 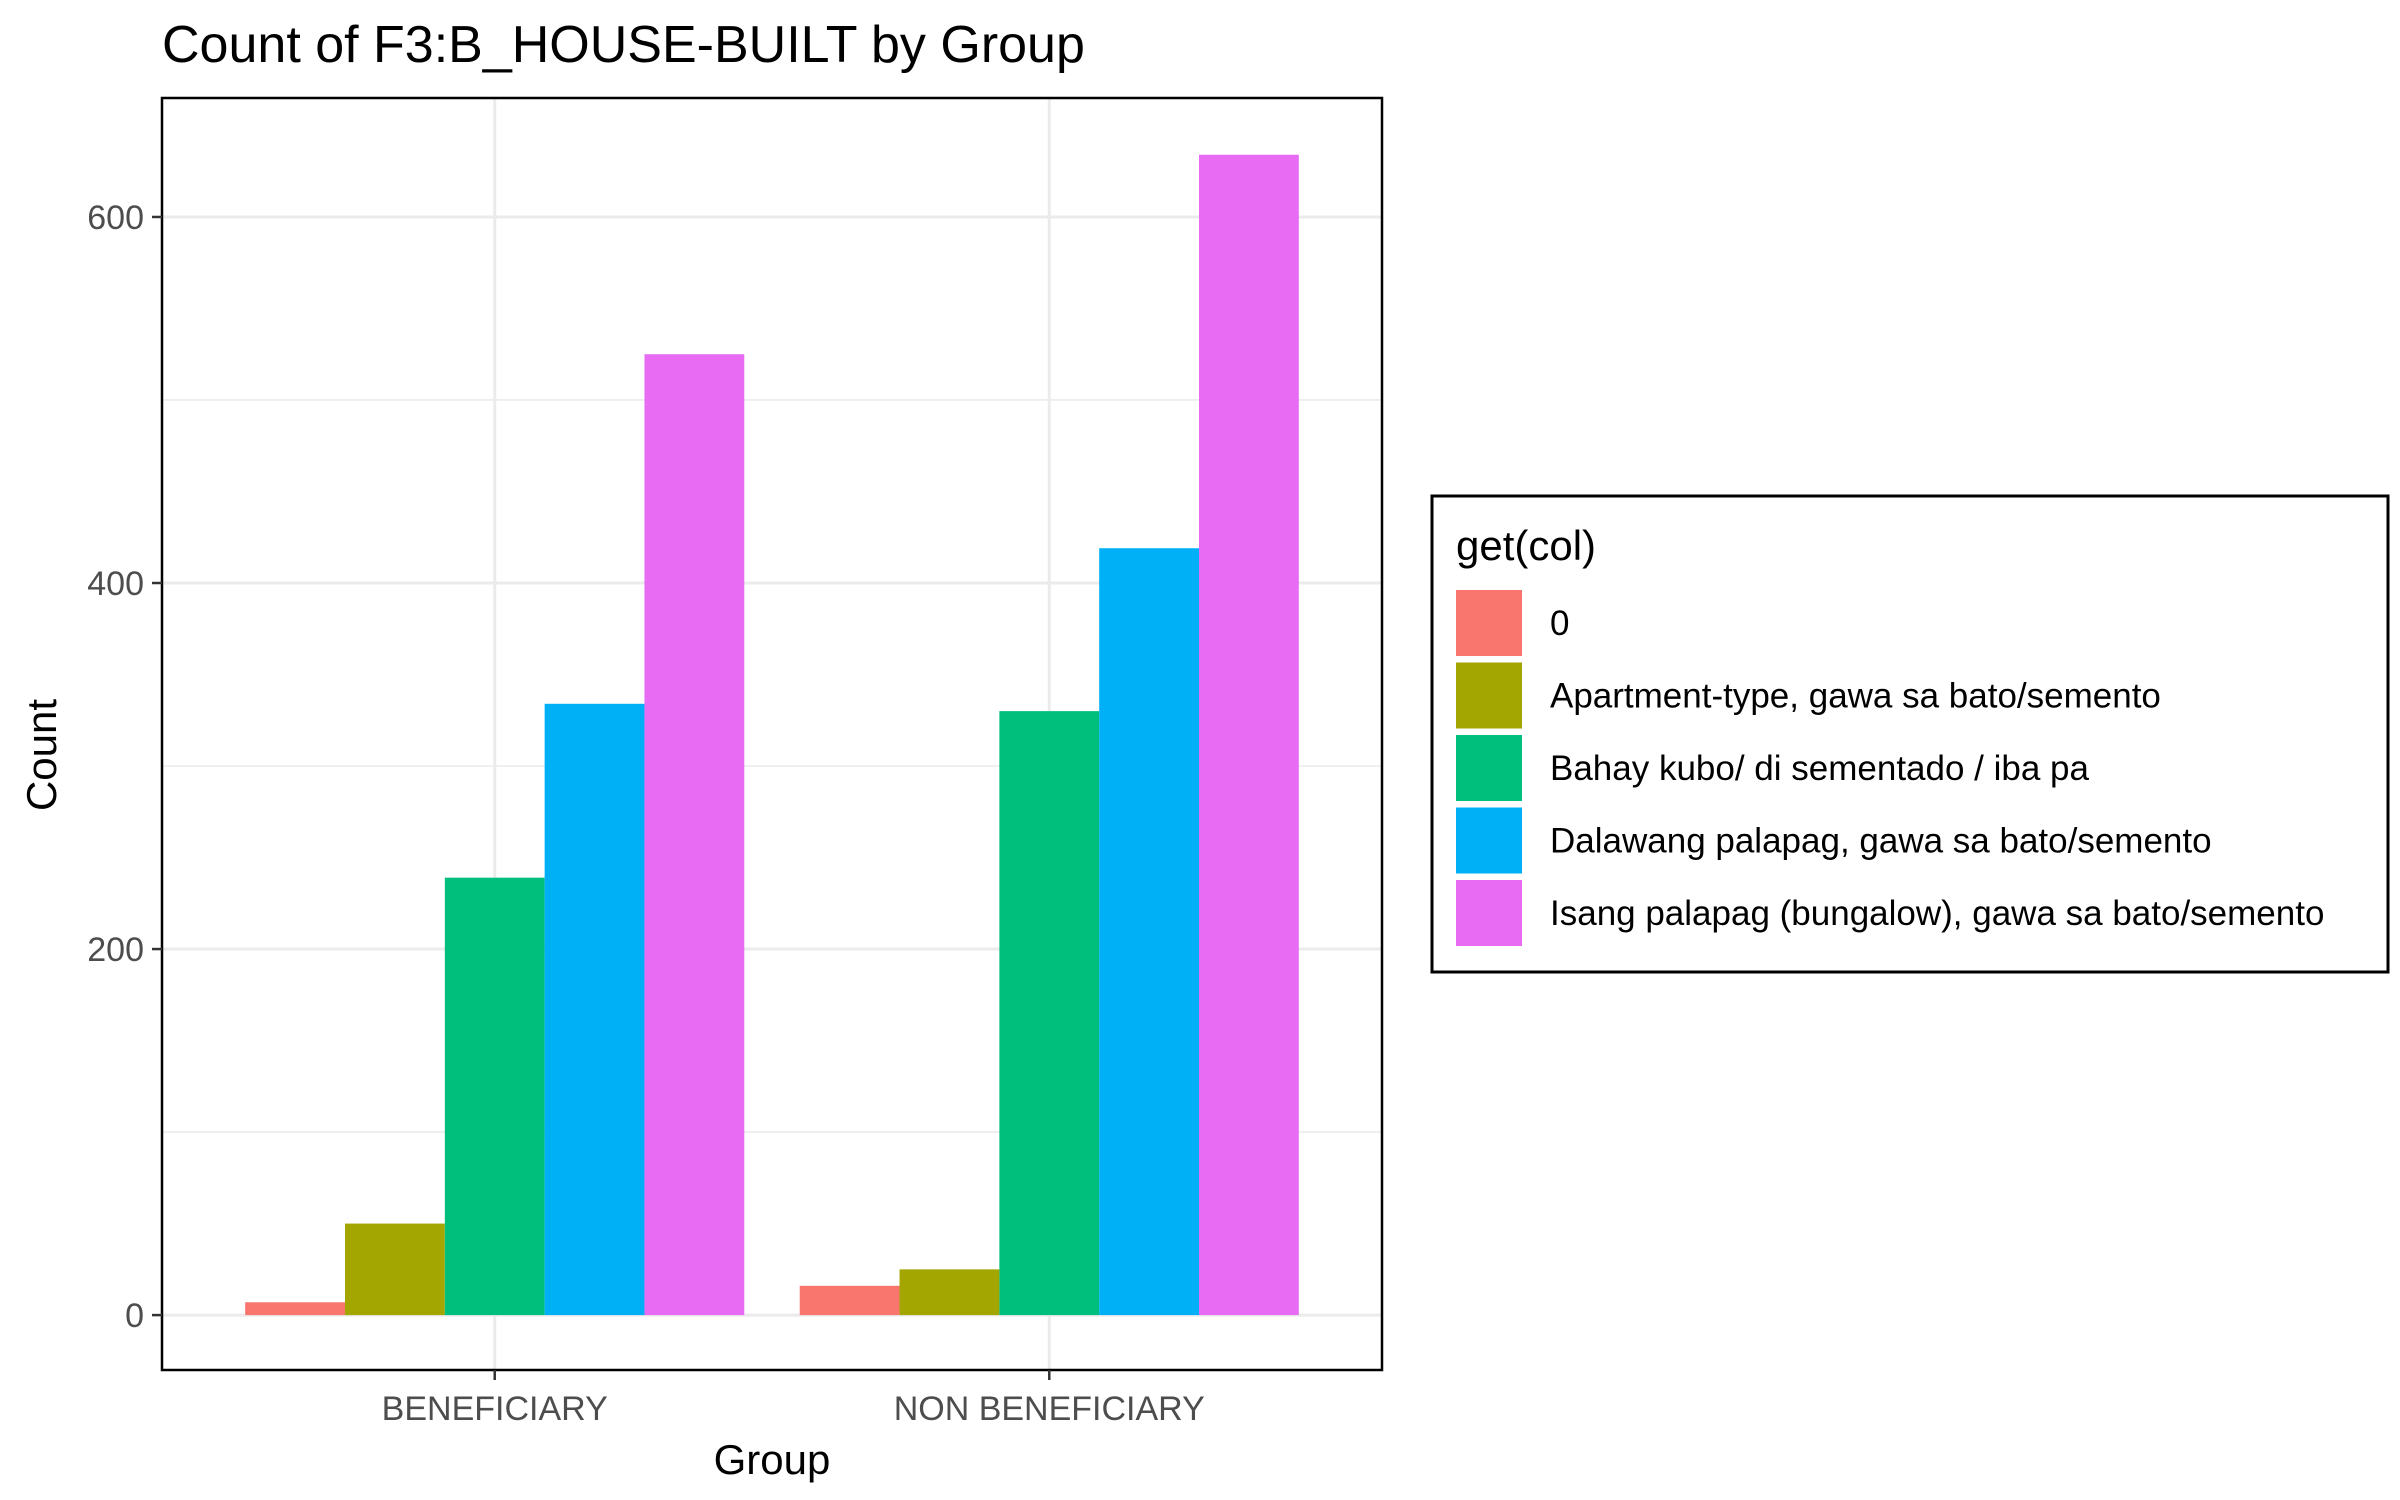 I want to click on legend-box, so click(x=1910, y=734).